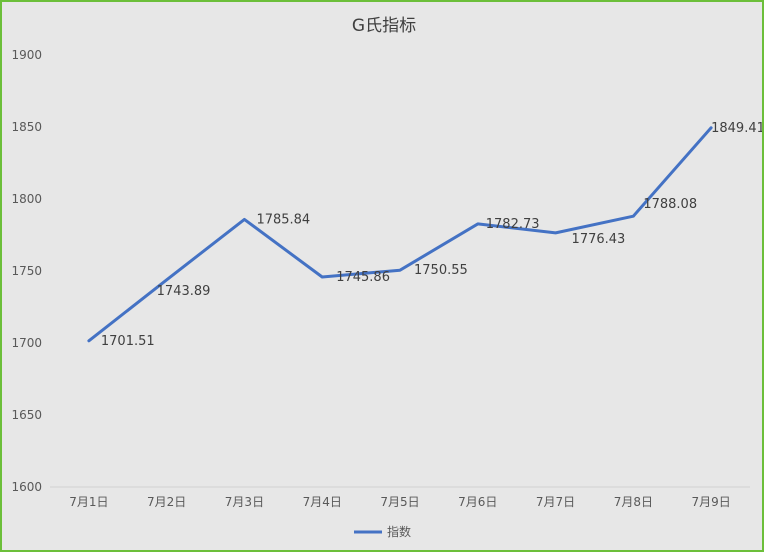 The width and height of the screenshot is (764, 552). What do you see at coordinates (26, 127) in the screenshot?
I see `y-tick-label: 1850` at bounding box center [26, 127].